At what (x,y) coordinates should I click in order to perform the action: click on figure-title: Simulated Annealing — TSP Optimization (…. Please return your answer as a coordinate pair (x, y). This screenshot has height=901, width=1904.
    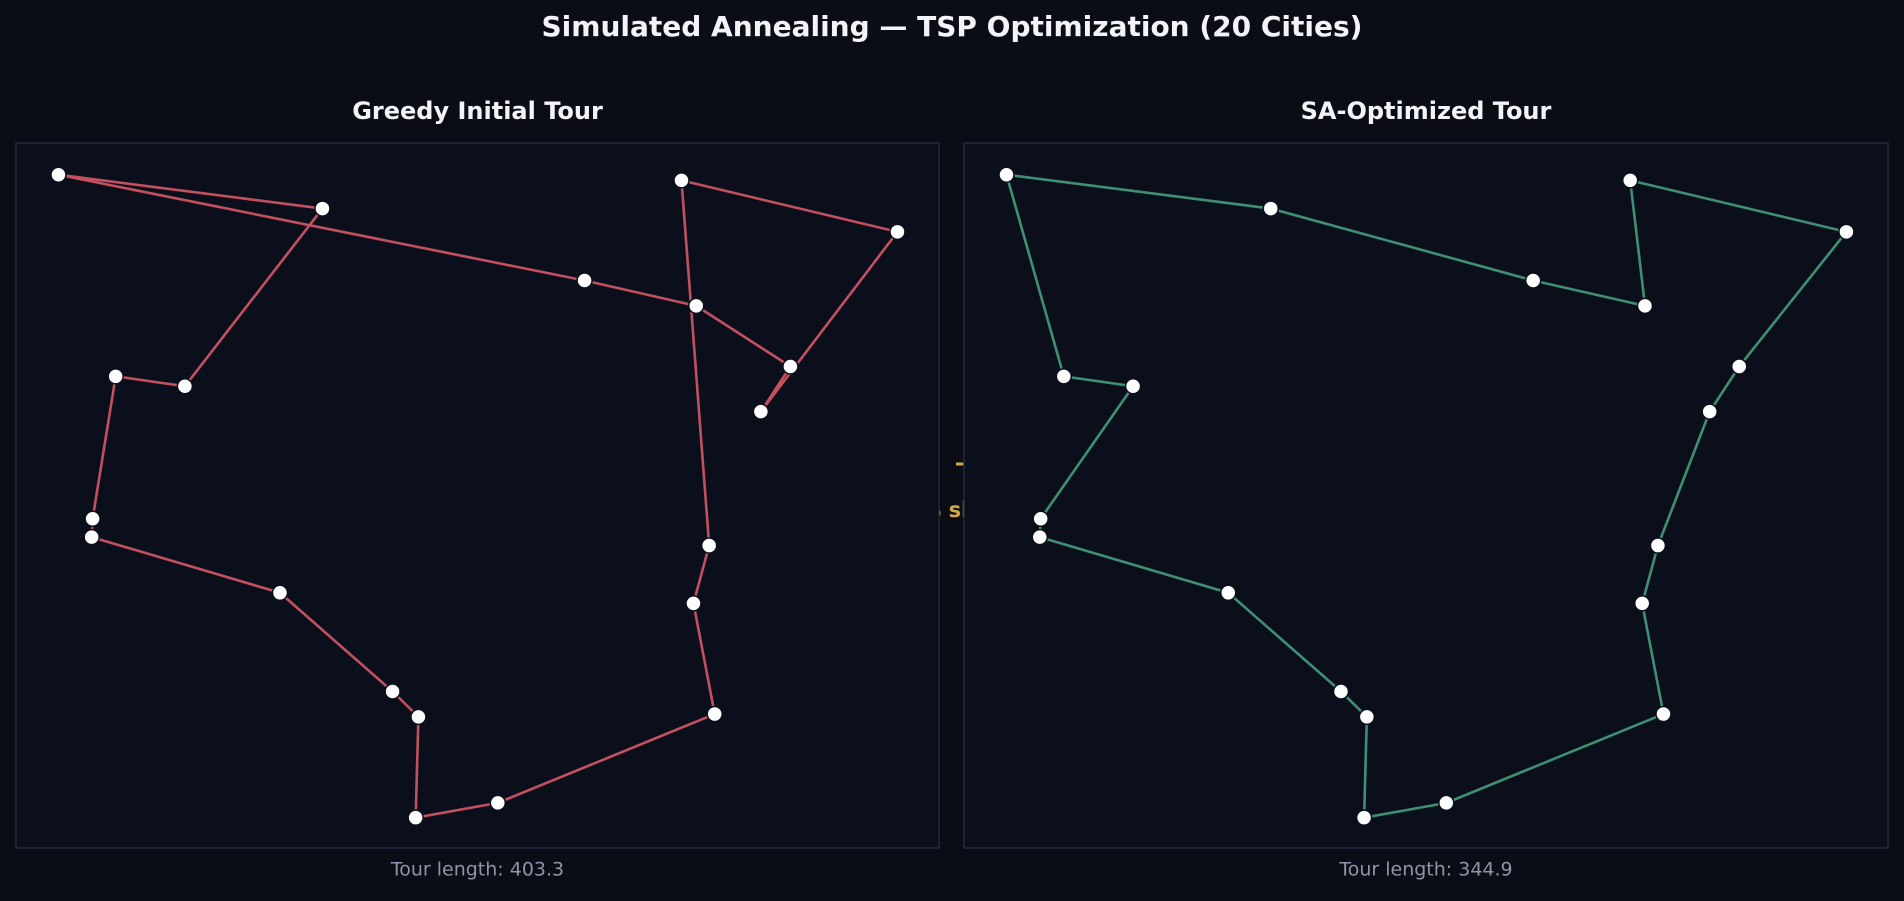
    Looking at the image, I should click on (952, 26).